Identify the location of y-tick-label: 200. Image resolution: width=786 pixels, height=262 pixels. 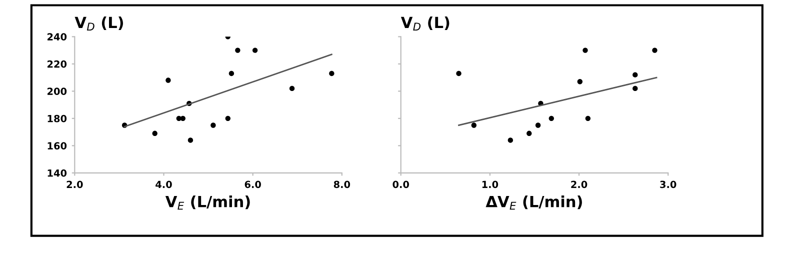
(57, 92).